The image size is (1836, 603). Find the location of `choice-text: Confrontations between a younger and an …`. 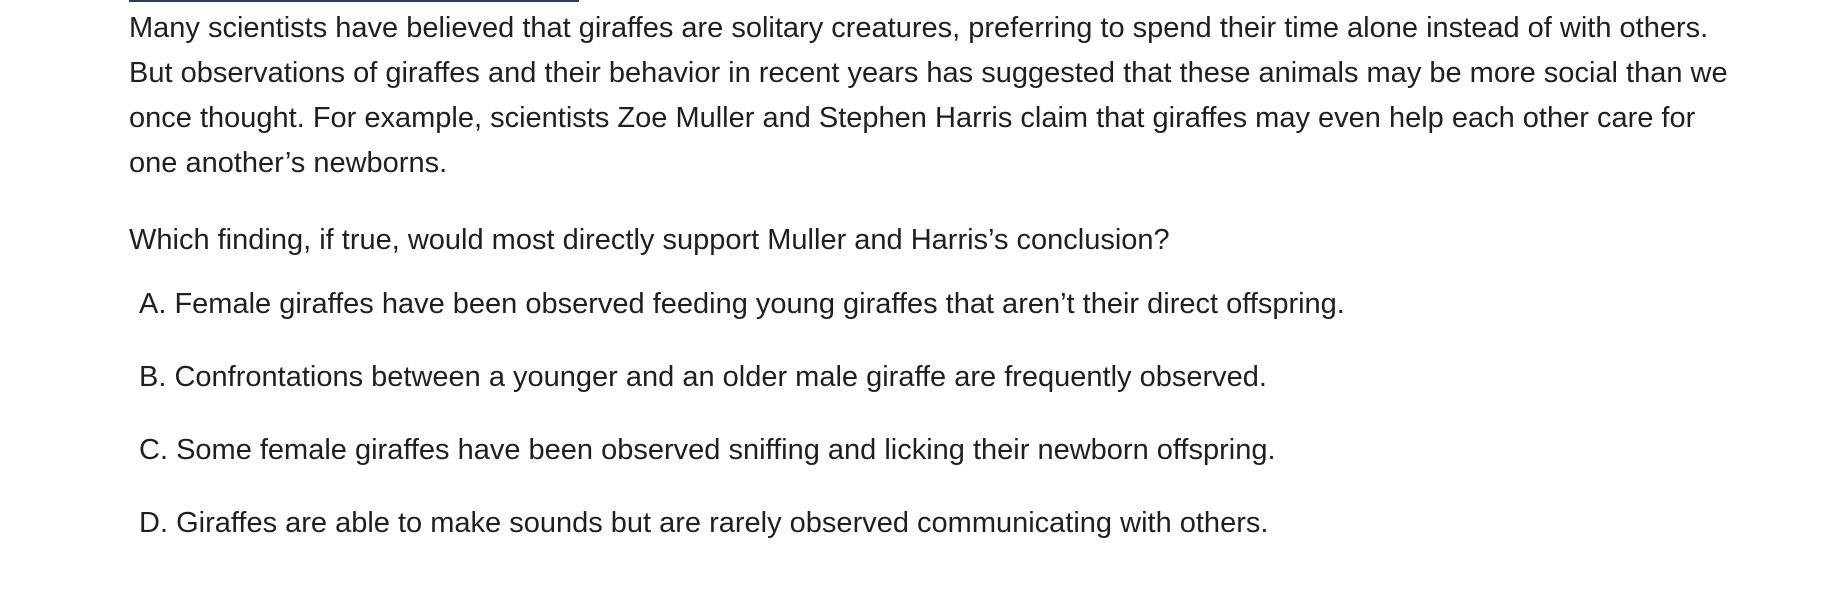

choice-text: Confrontations between a younger and an … is located at coordinates (720, 377).